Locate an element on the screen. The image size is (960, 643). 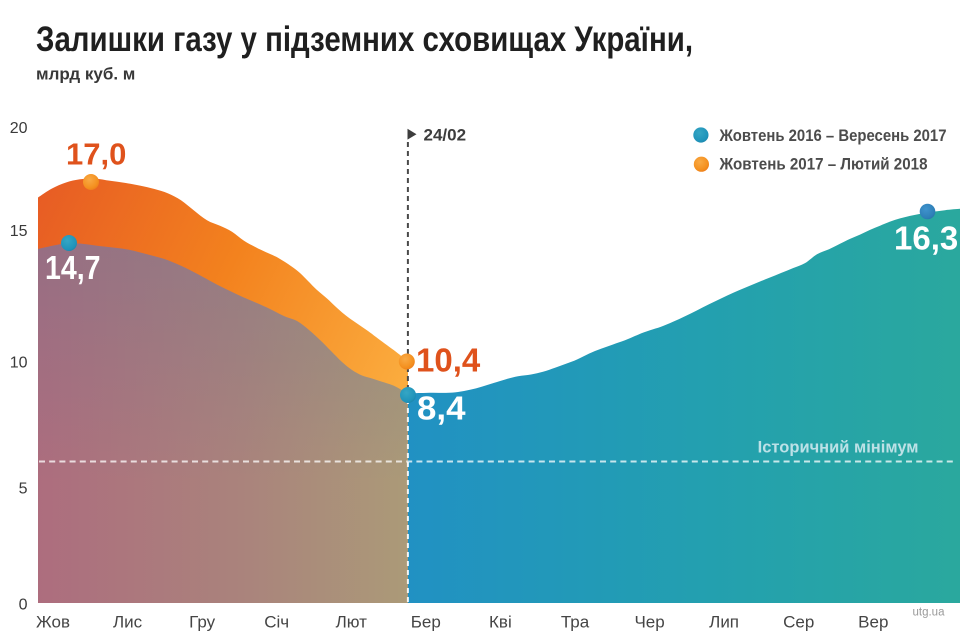
svg-text: 10,4 is located at coordinates (448, 360).